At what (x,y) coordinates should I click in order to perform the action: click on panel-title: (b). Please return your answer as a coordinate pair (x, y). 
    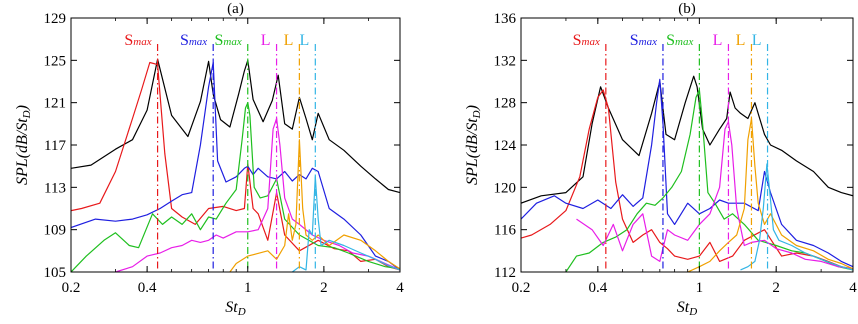
    Looking at the image, I should click on (687, 9).